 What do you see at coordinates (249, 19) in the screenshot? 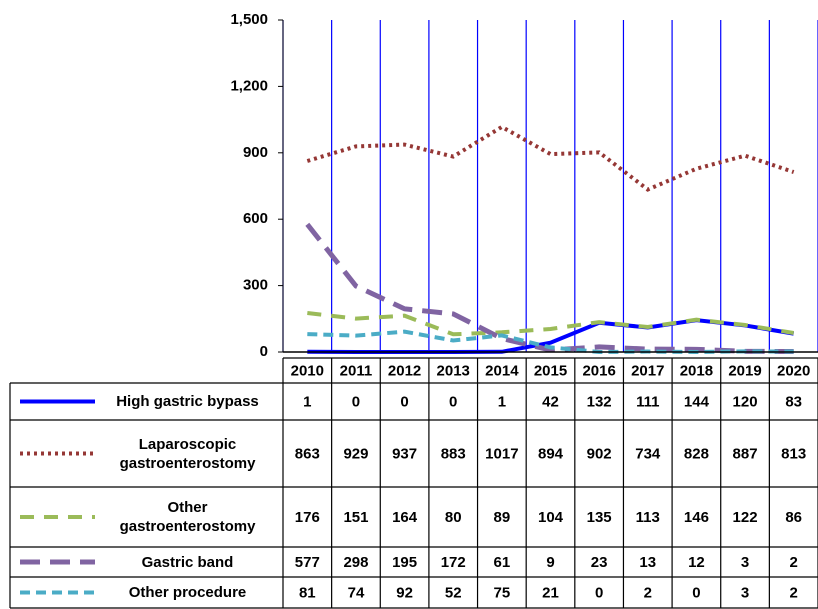
I see `y-tick-label: 1,500` at bounding box center [249, 19].